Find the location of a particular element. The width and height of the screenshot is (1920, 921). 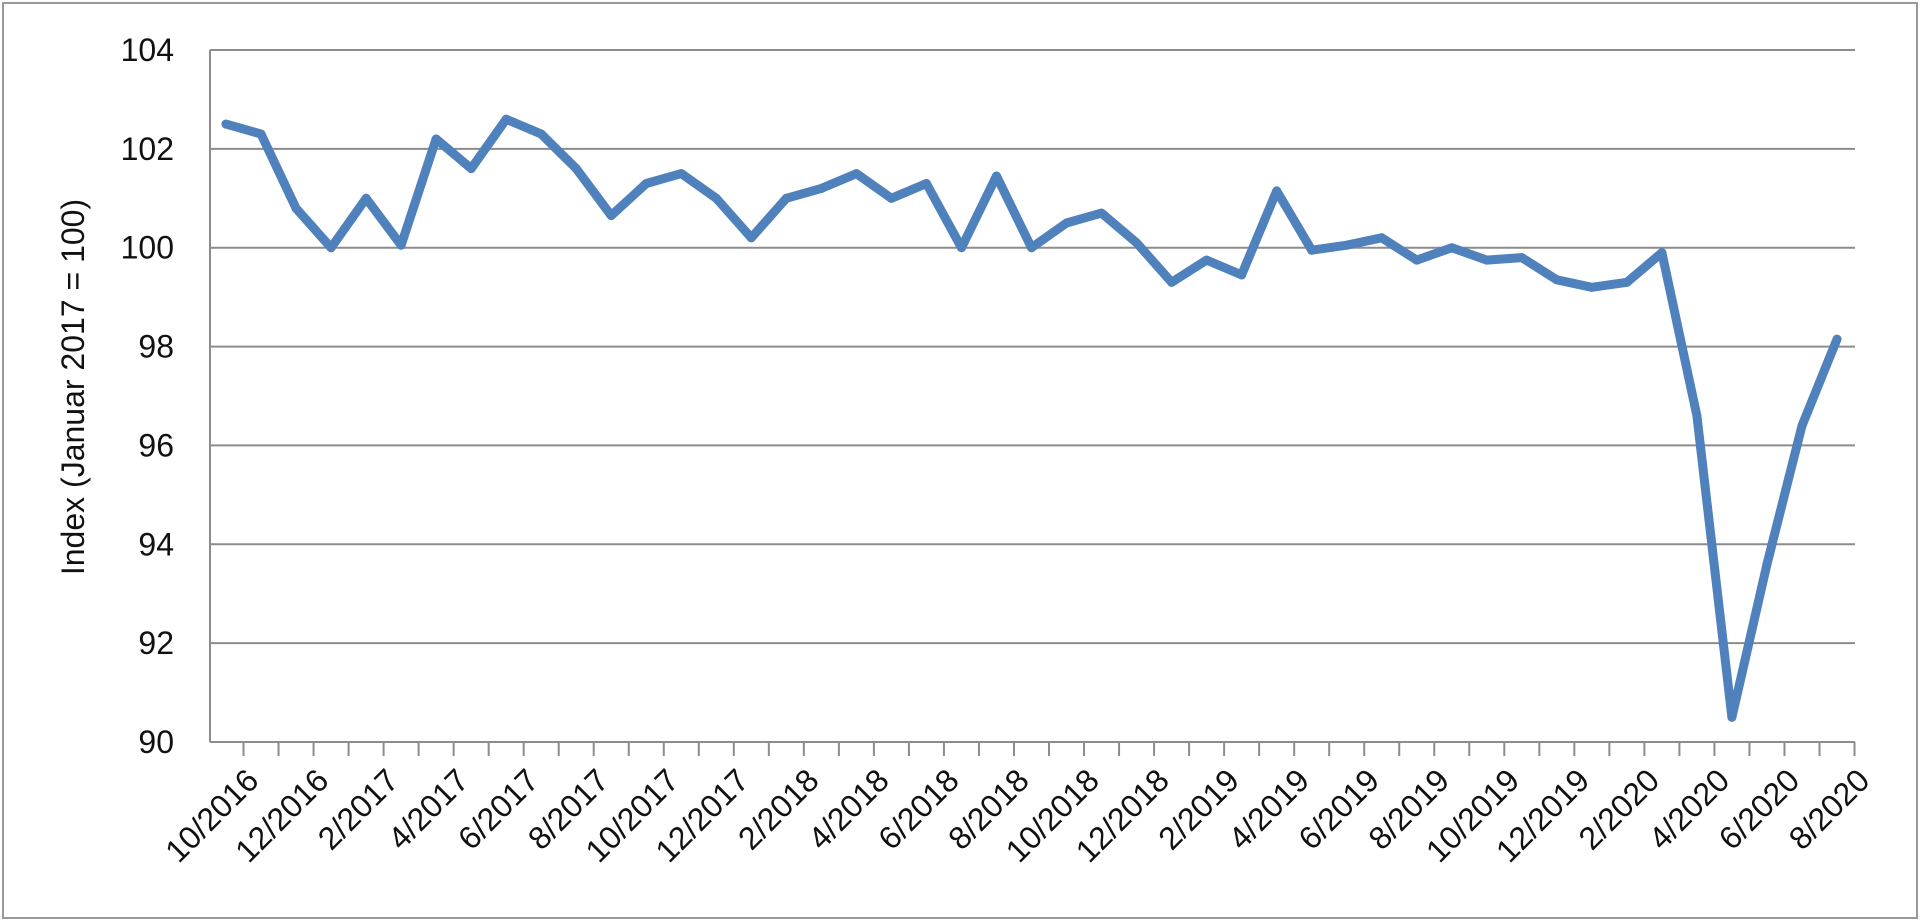

y-tick-label: 94 is located at coordinates (156, 544).